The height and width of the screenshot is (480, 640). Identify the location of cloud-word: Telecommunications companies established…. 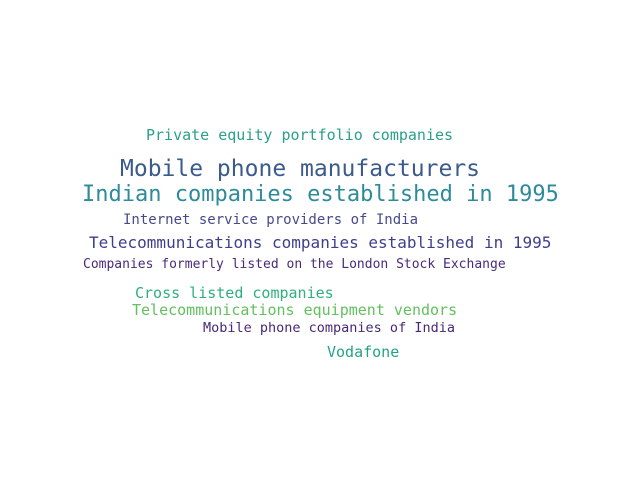
(320, 242).